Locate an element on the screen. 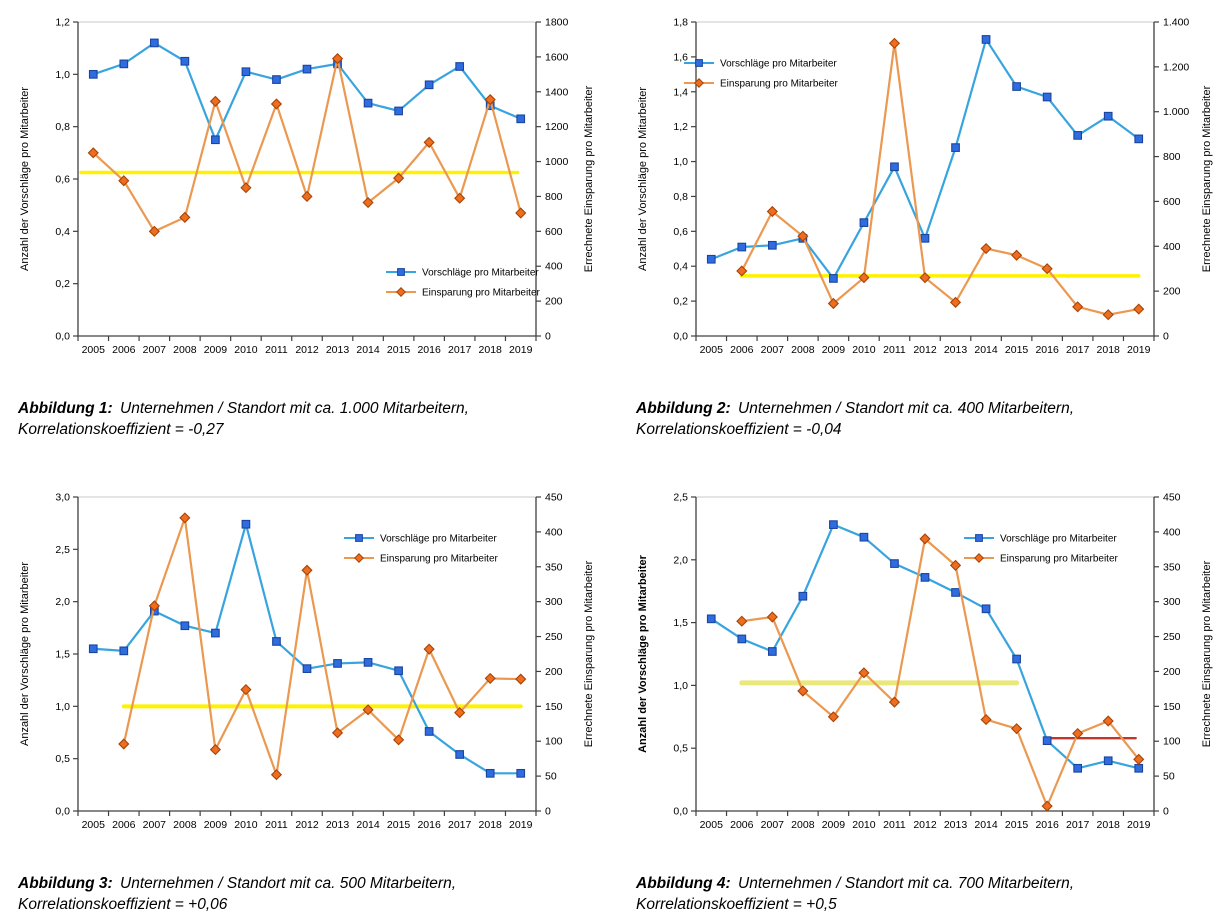 The width and height of the screenshot is (1228, 916). legend-label: Vorschläge pro Mitarbeiter is located at coordinates (438, 538).